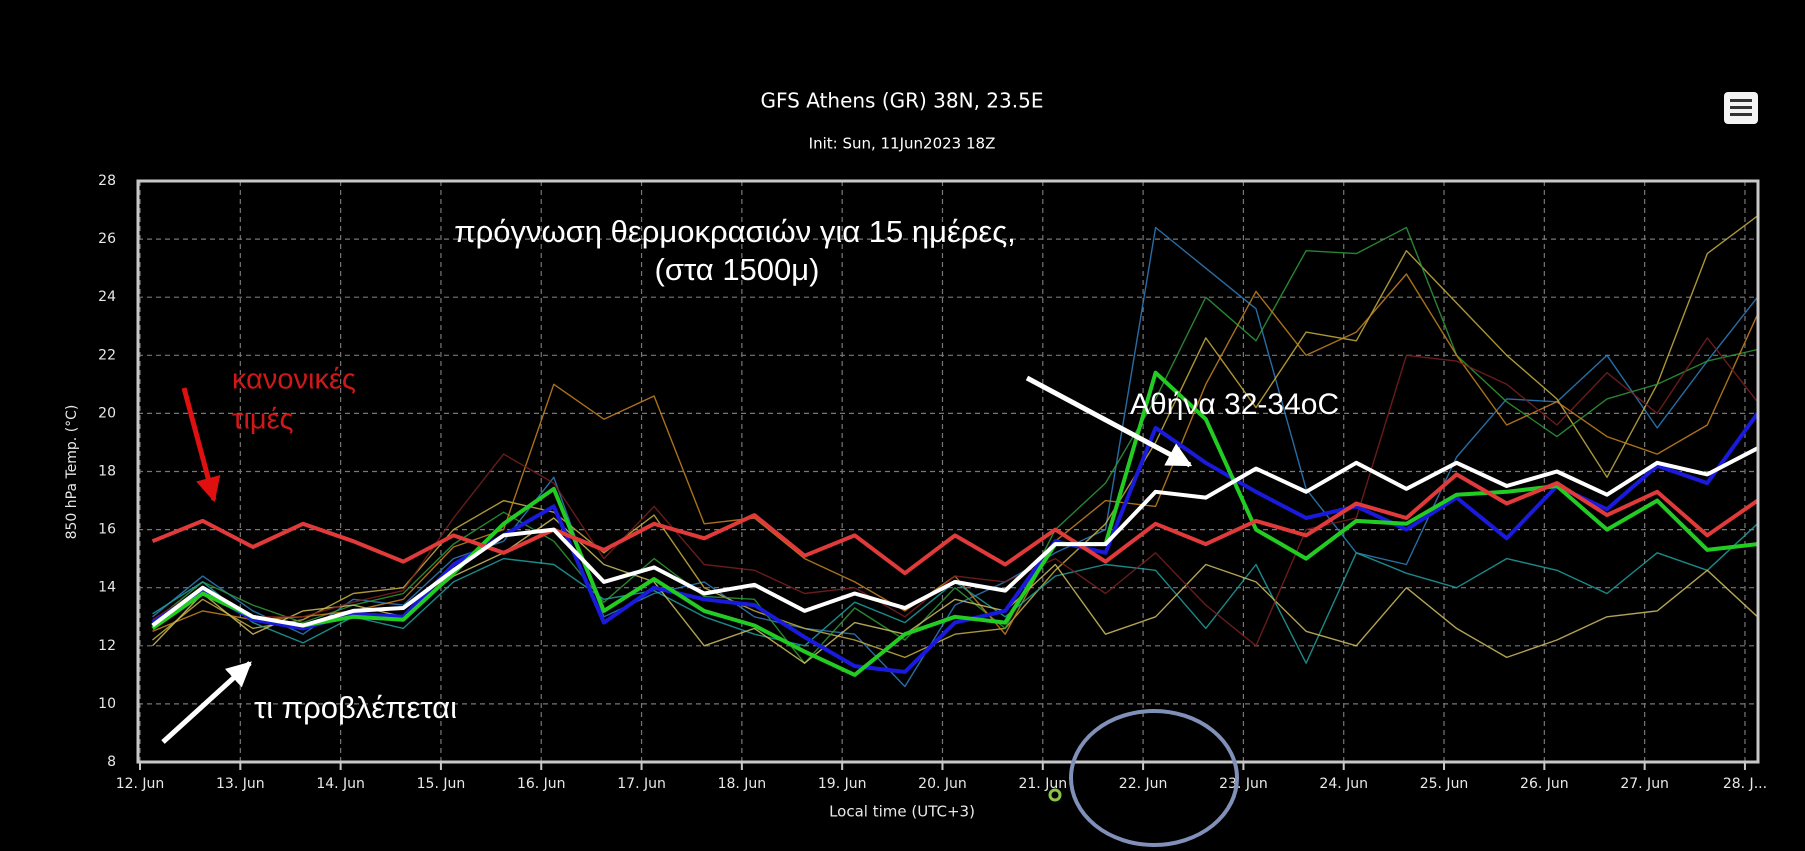  I want to click on chart-subtitle: Init: Sun, 11Jun2023 18Z, so click(902, 144).